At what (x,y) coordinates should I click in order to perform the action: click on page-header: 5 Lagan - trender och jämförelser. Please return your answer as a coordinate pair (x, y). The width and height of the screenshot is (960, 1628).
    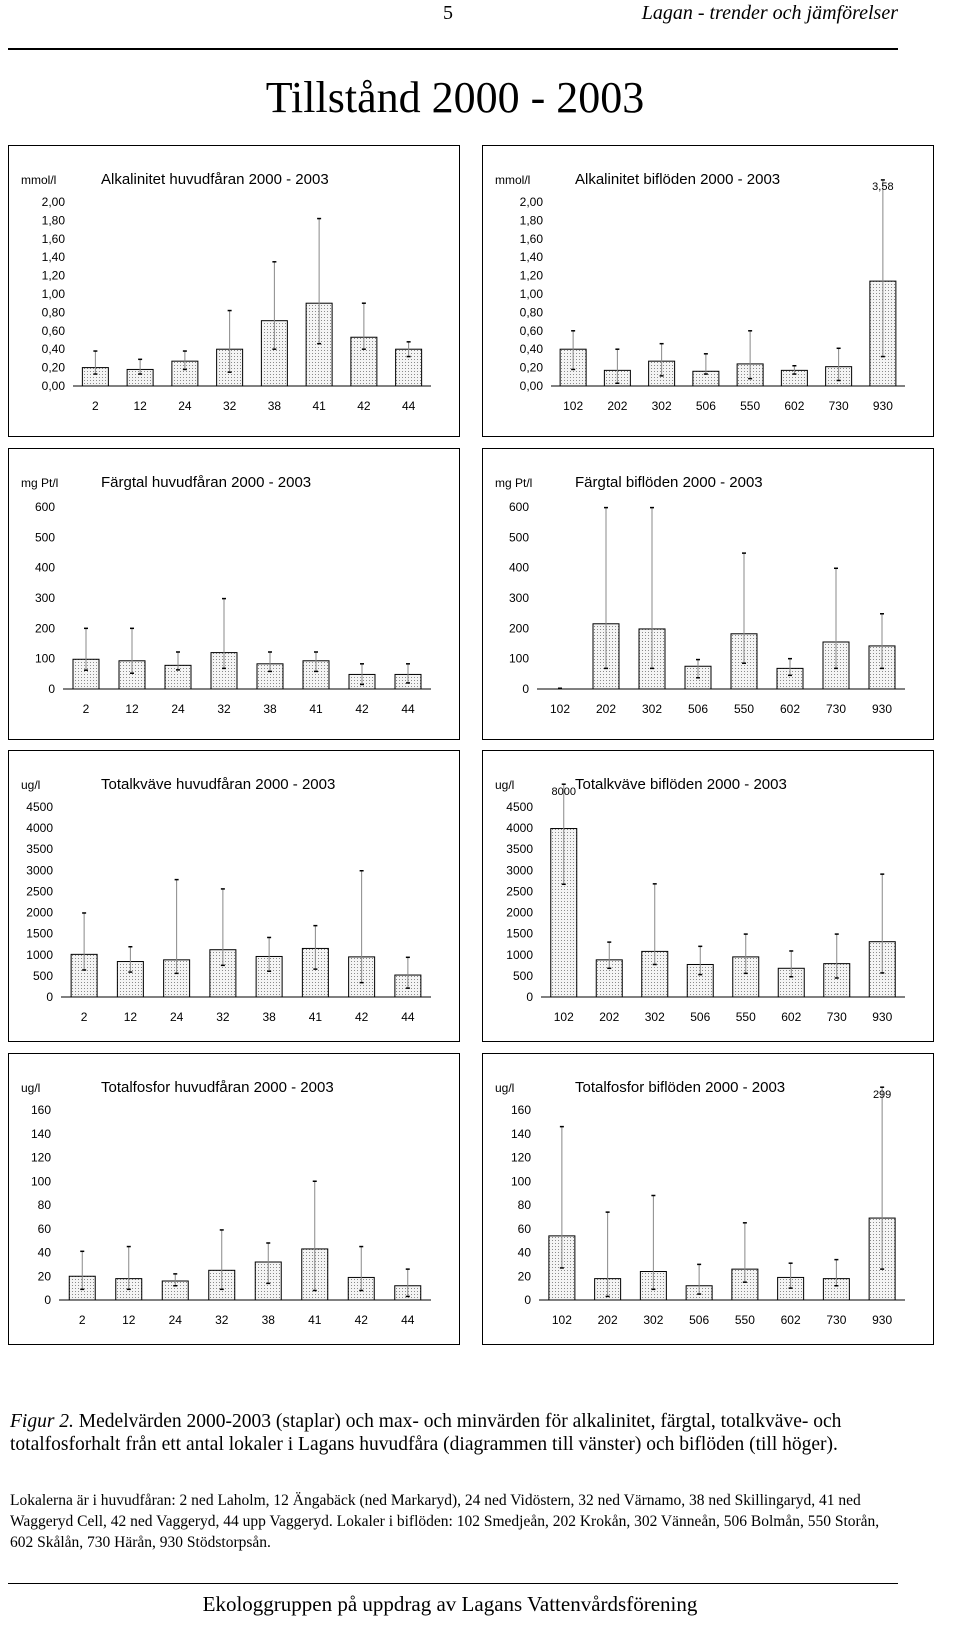
    Looking at the image, I should click on (480, 26).